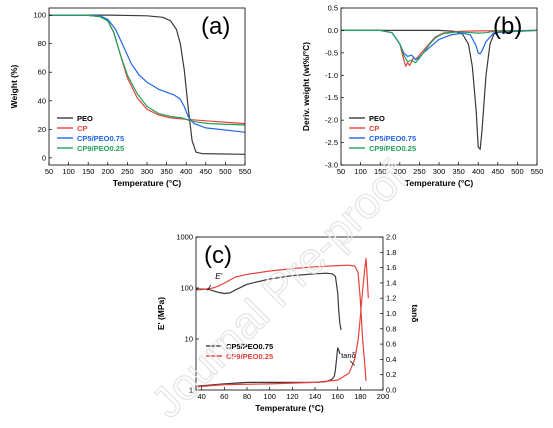 Image resolution: width=553 pixels, height=428 pixels. Describe the element at coordinates (360, 396) in the screenshot. I see `x-tick-label: 180` at that location.